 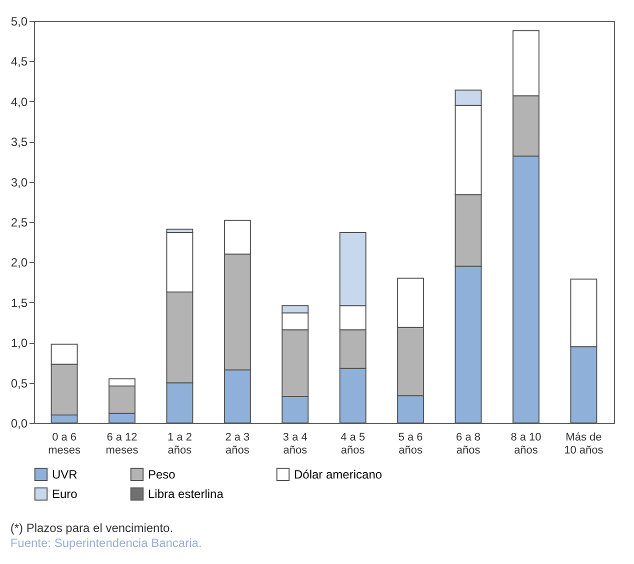 I want to click on x-tick-label: 5 a 6 años, so click(x=410, y=444).